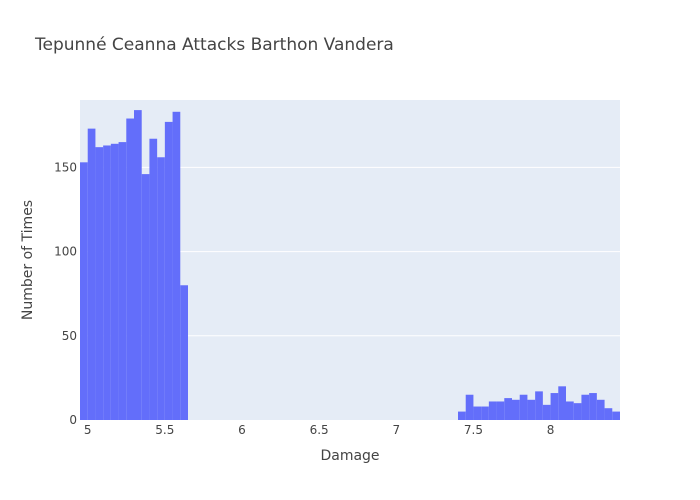  Describe the element at coordinates (164, 430) in the screenshot. I see `x-tick-label: 5.5` at that location.